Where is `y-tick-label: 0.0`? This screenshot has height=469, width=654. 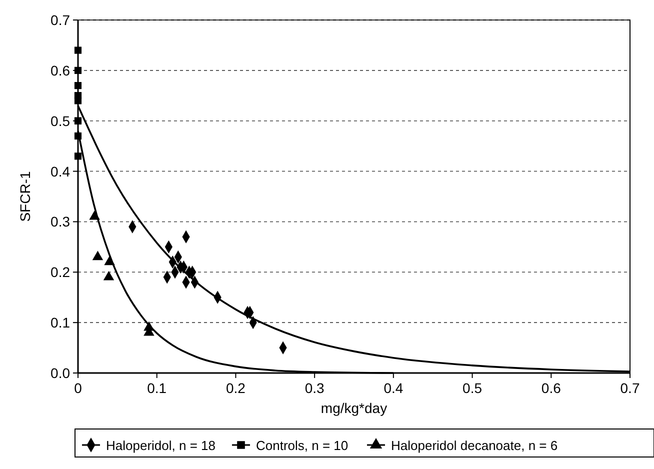 y-tick-label: 0.0 is located at coordinates (60, 373).